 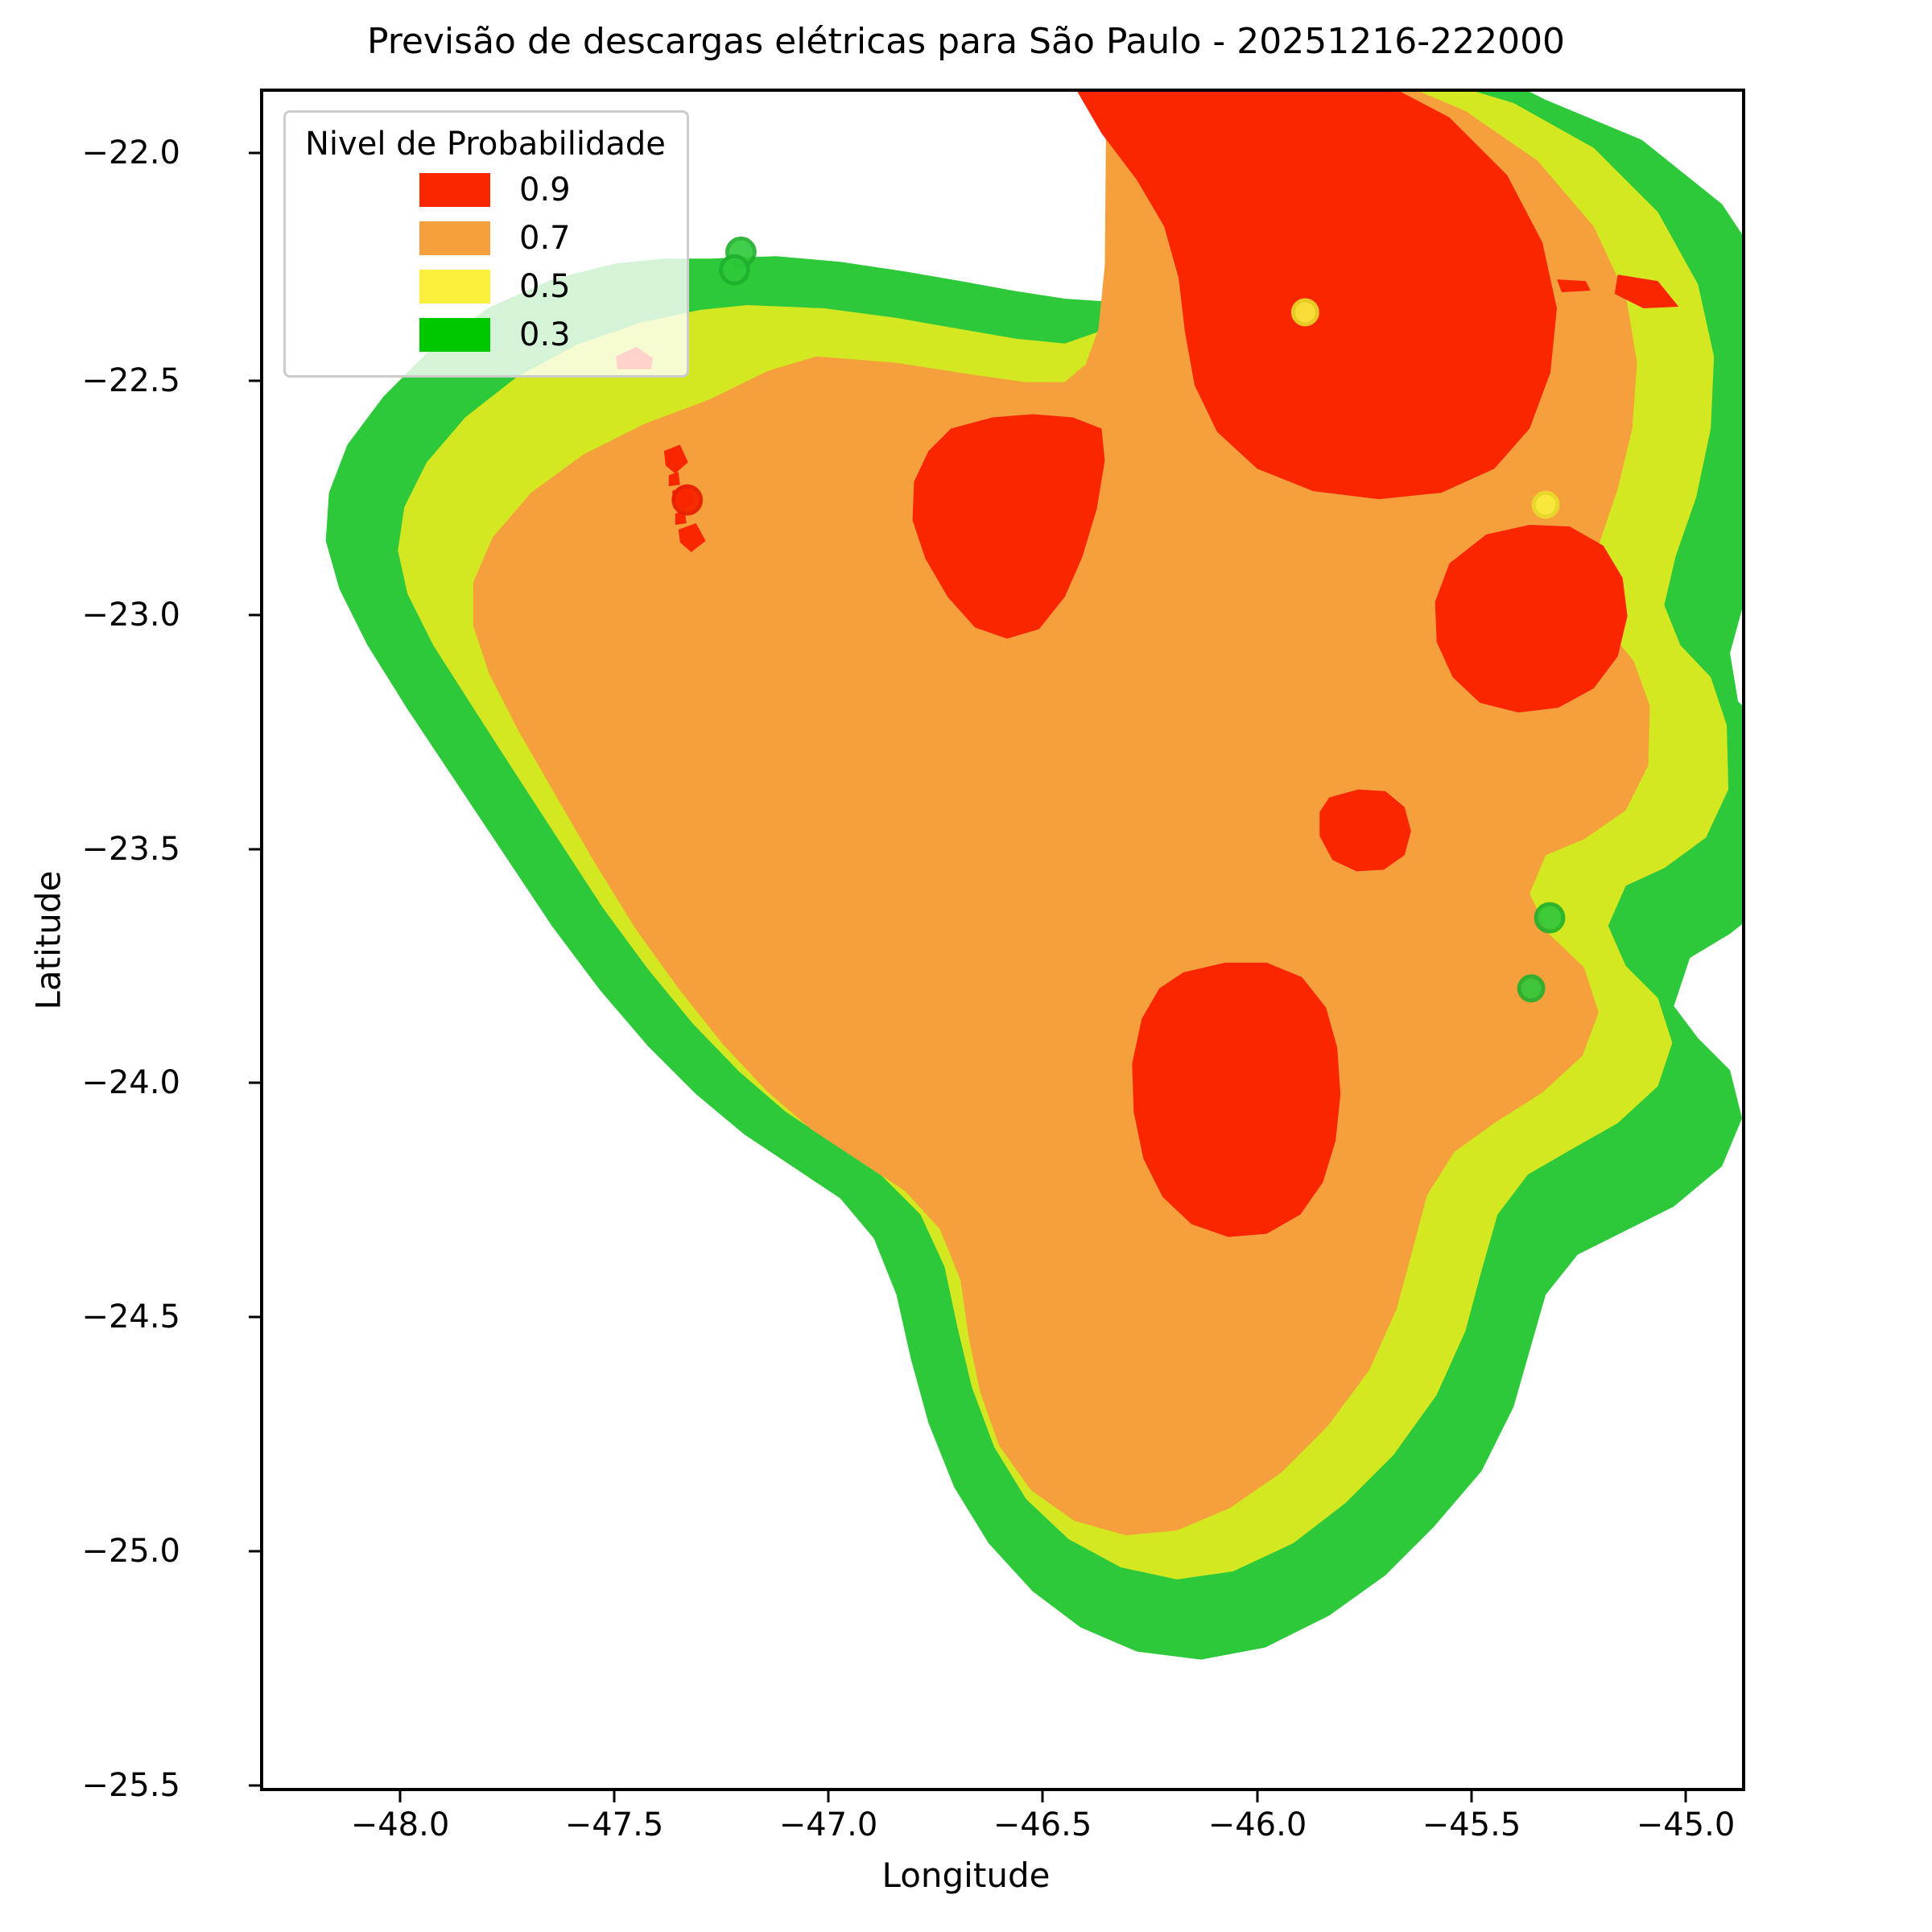 I want to click on legend-box: Nivel de Probabilidade 0.9 0.7 0.5 0.3, so click(x=486, y=244).